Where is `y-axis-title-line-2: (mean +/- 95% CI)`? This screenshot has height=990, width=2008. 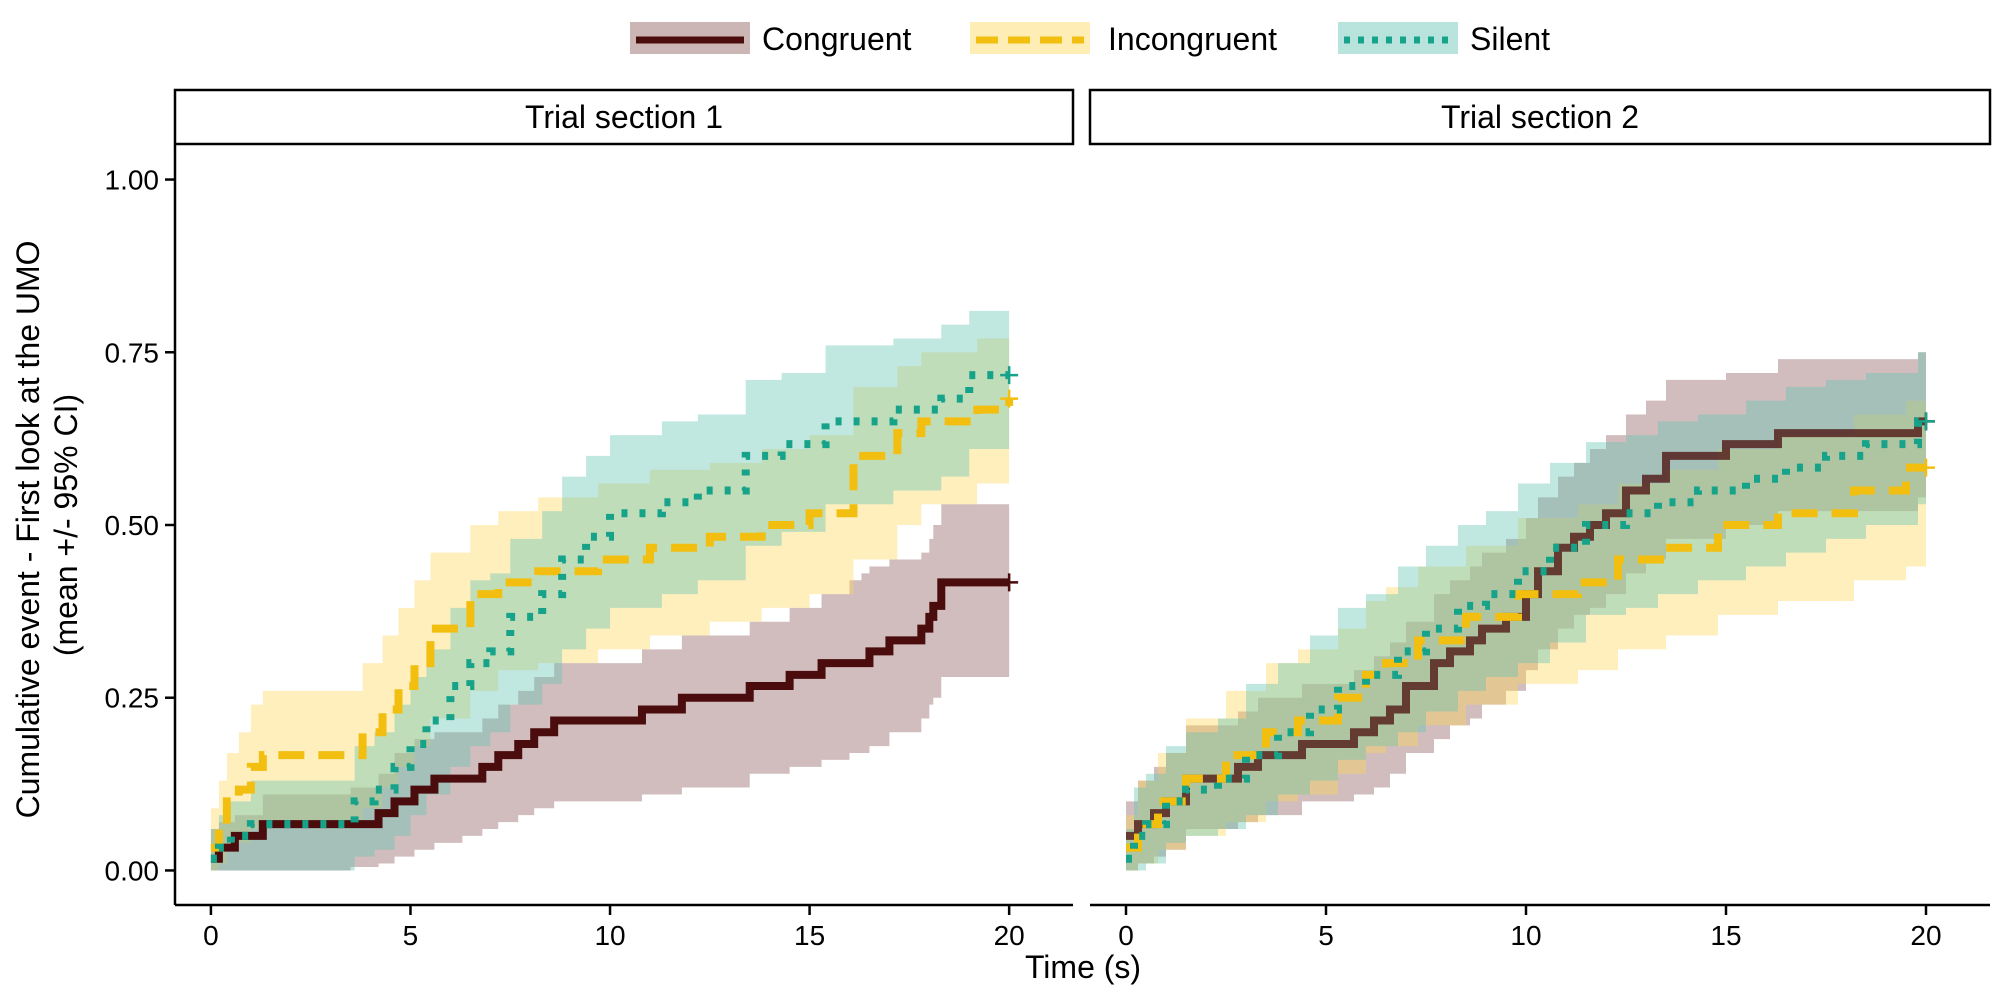 y-axis-title-line-2: (mean +/- 95% CI) is located at coordinates (66, 525).